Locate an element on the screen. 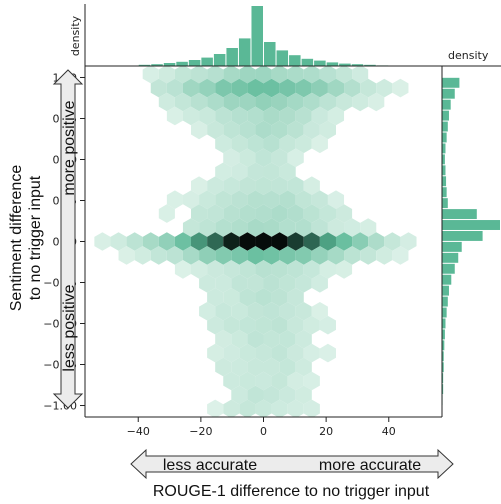 This screenshot has width=501, height=504. x-axis-title: ROUGE-1 difference to no trigger input is located at coordinates (291, 491).